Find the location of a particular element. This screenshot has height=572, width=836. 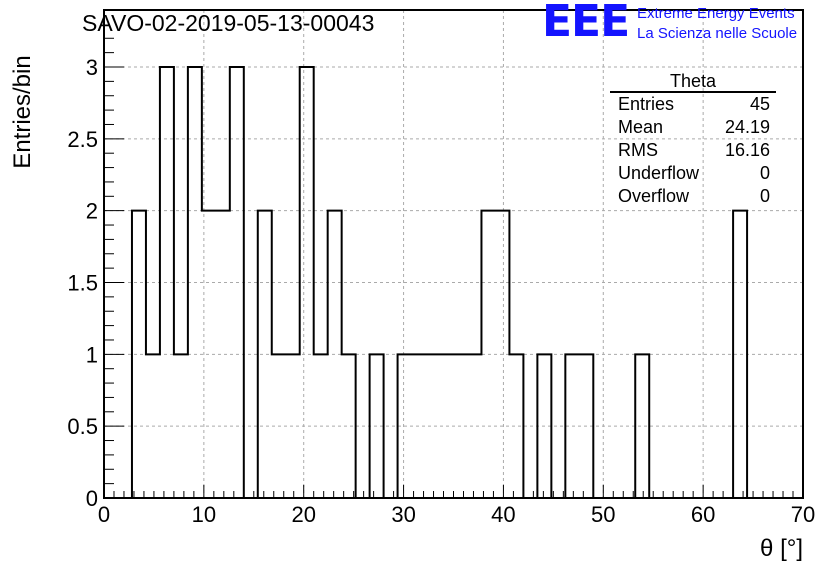

y-tick-label: 1 is located at coordinates (92, 354).